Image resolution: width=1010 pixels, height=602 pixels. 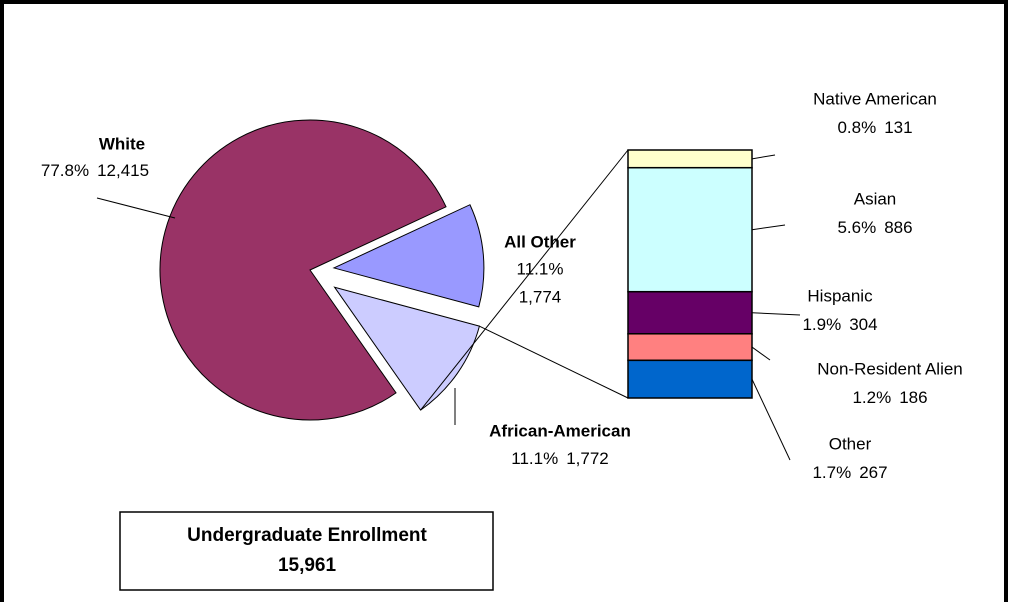 I want to click on bar-value: 5.6% 886, so click(x=874, y=227).